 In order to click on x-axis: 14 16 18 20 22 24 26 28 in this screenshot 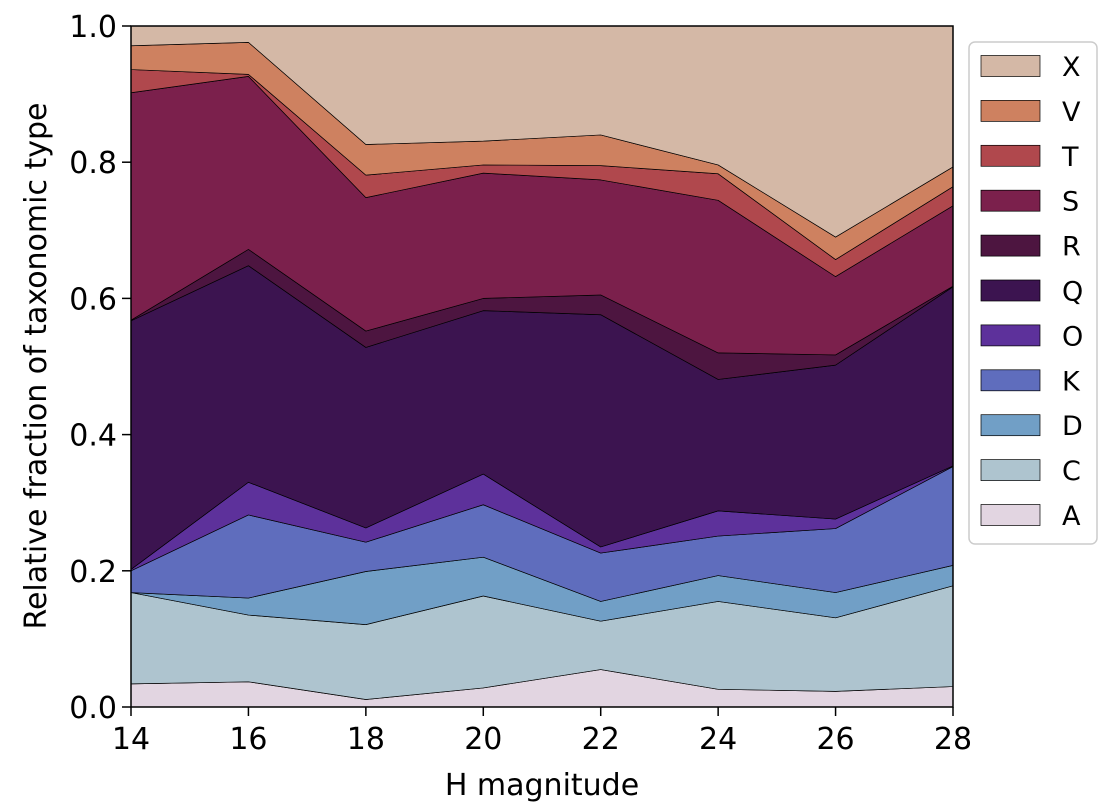, I will do `click(542, 732)`.